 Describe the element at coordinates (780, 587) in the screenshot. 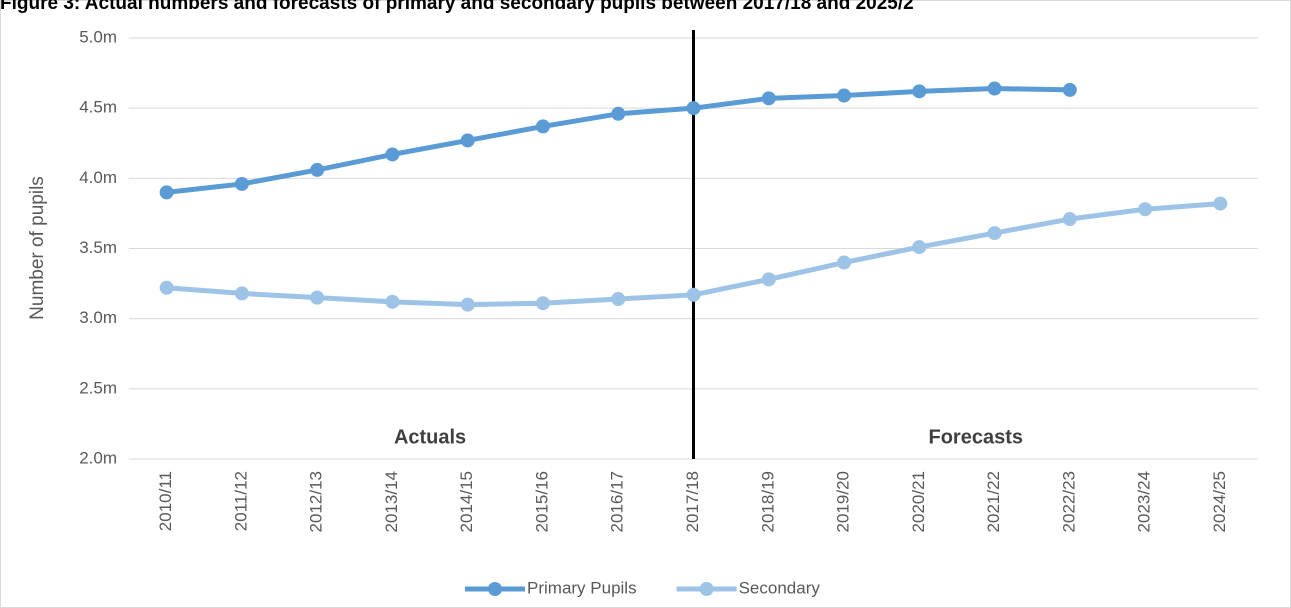

I see `legend-label: Secondary` at that location.